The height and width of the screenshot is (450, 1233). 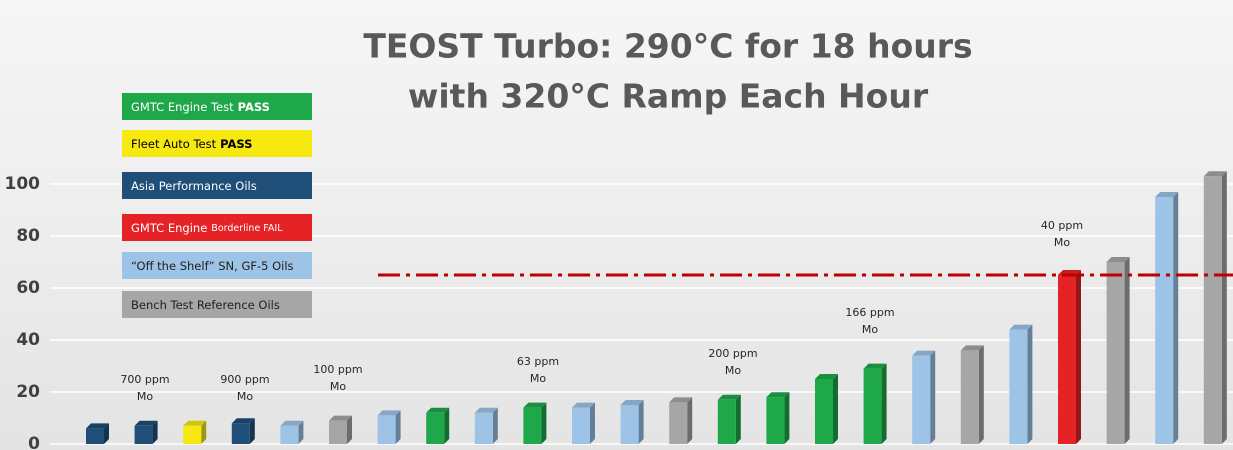 I want to click on y-tick-label: 60, so click(x=28, y=288).